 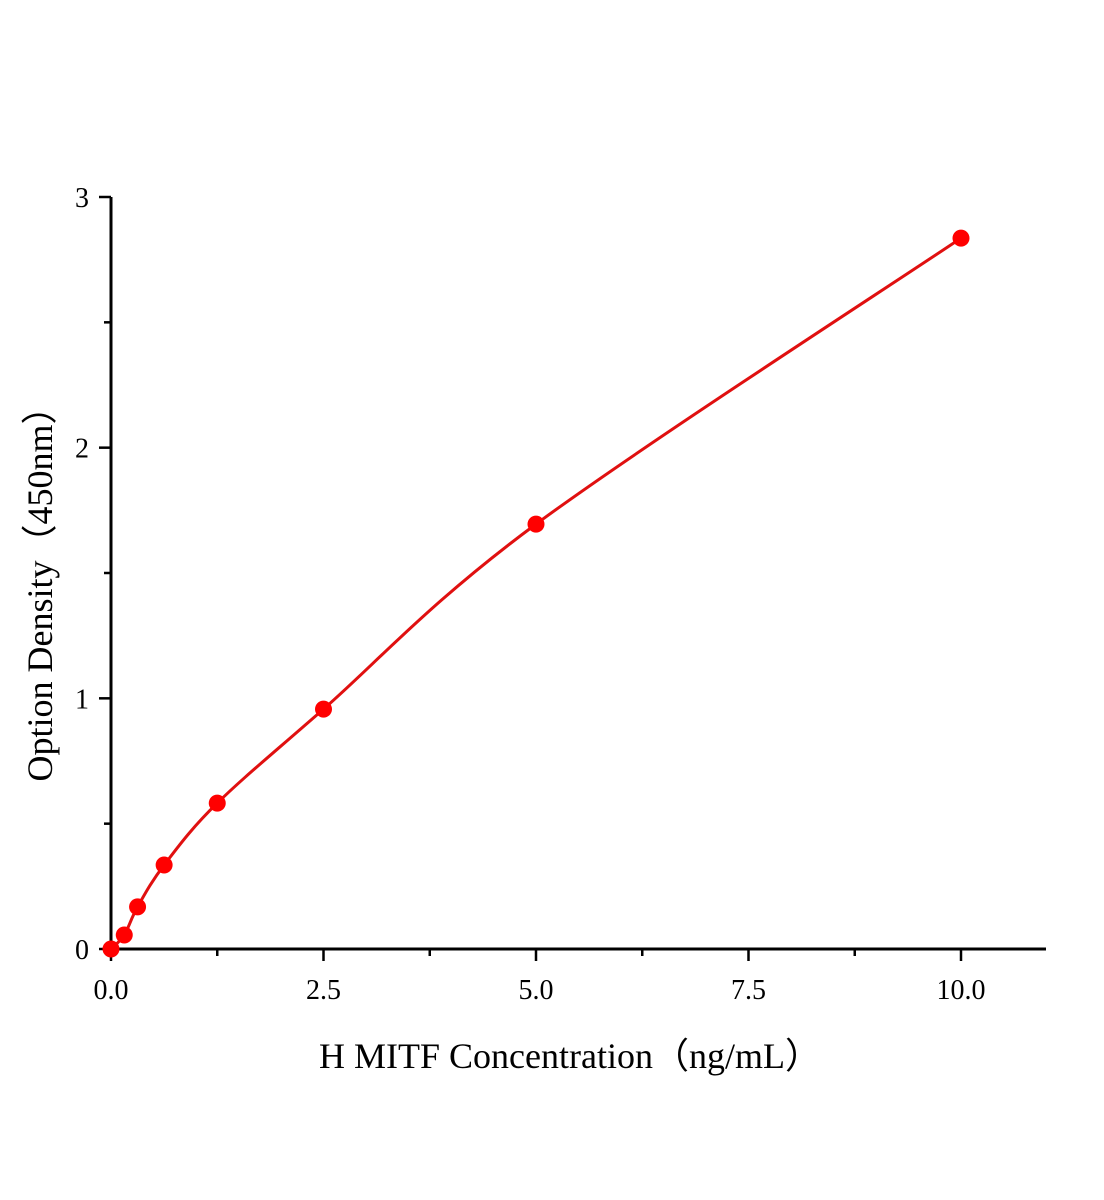 What do you see at coordinates (961, 990) in the screenshot?
I see `x-tick-label: 10.0` at bounding box center [961, 990].